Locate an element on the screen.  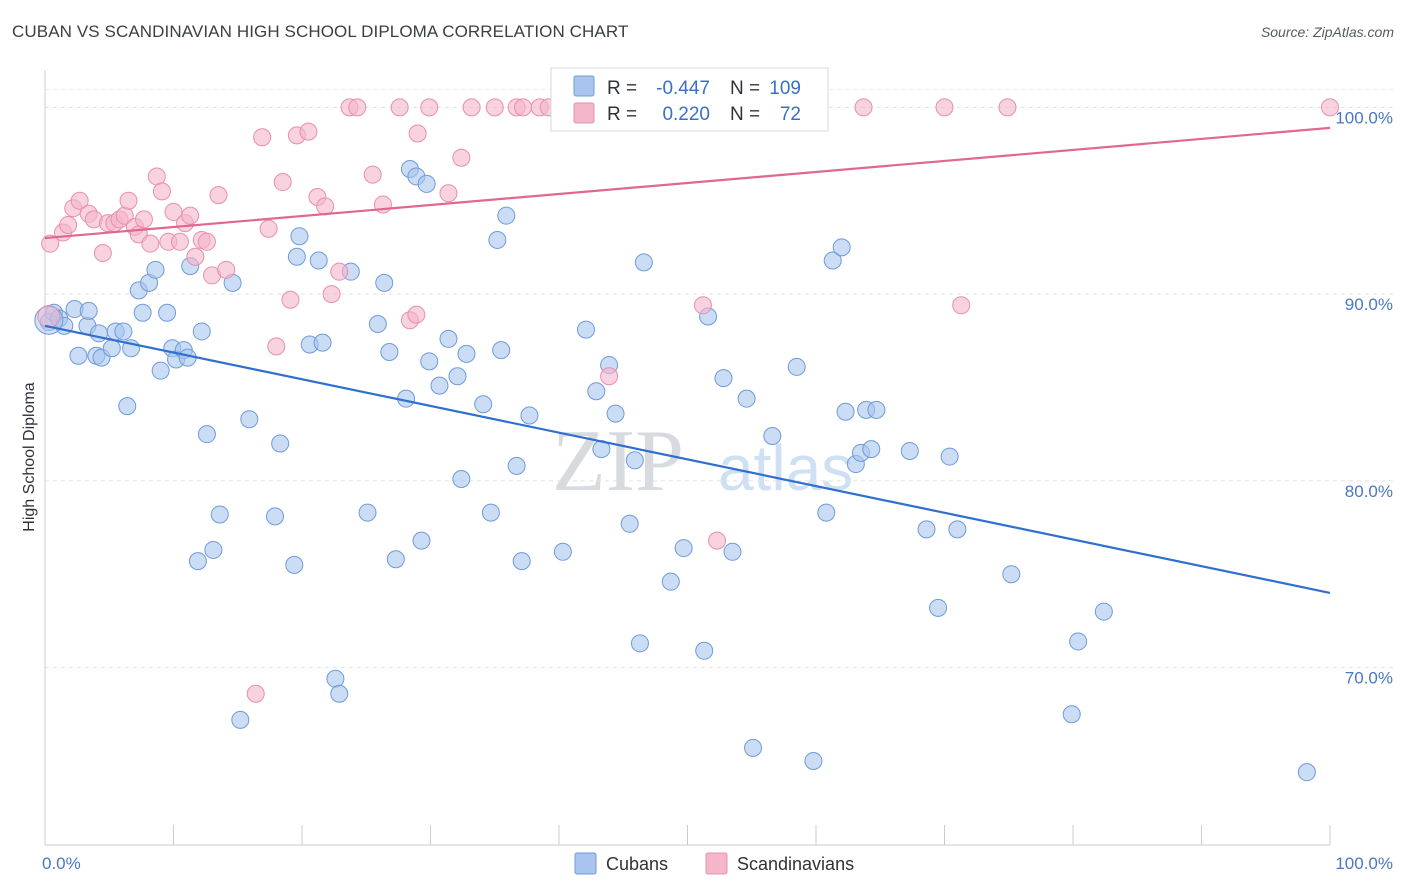
legend-r-label-scandinavians: R = is located at coordinates (622, 114).